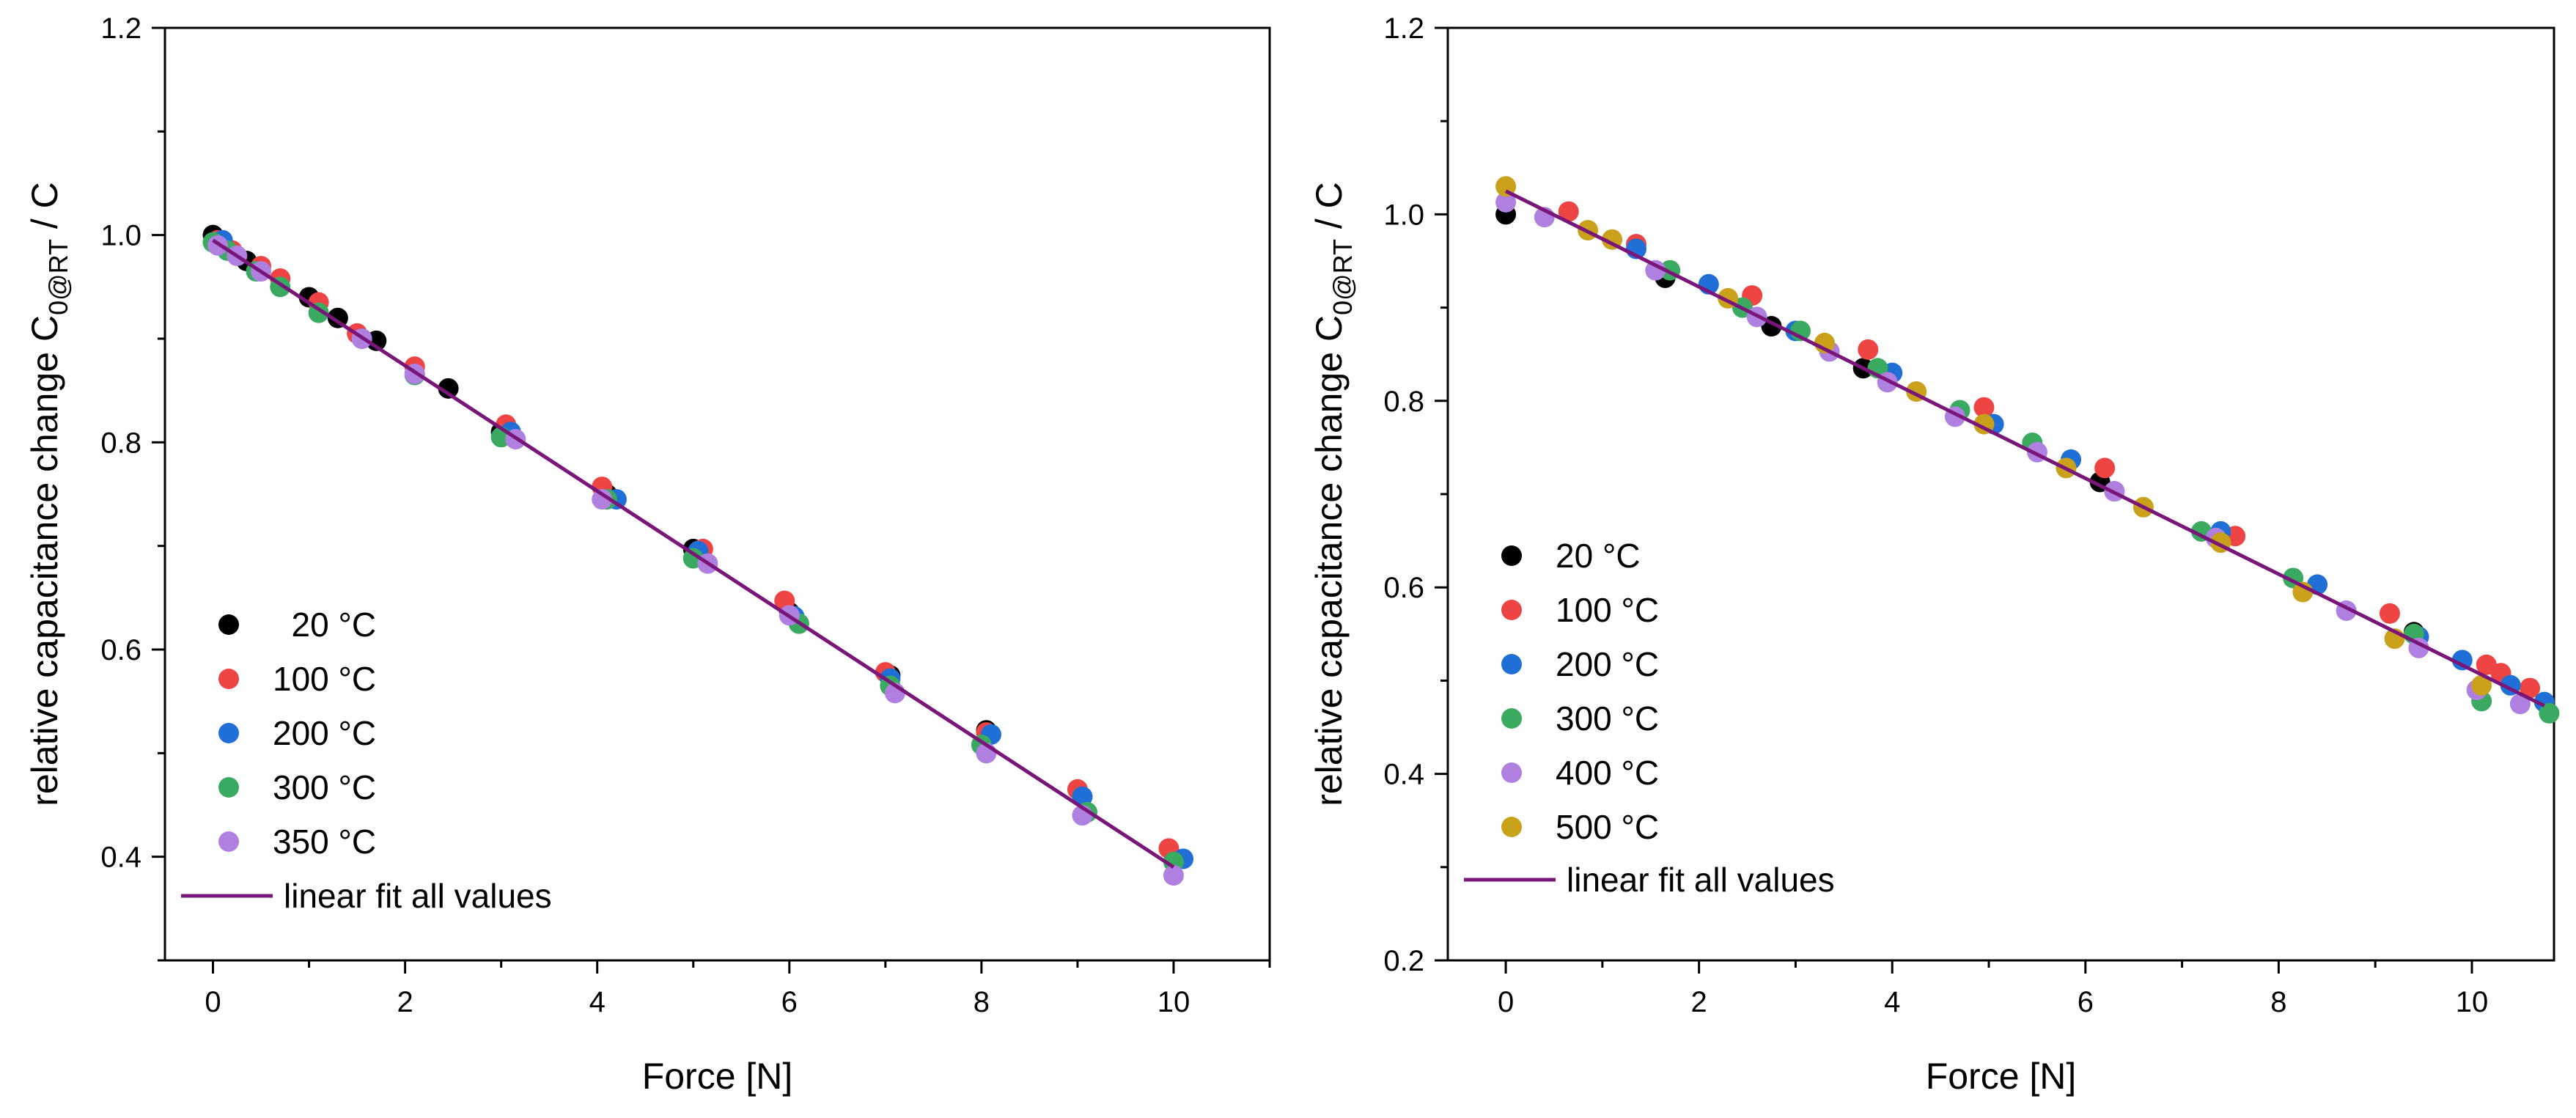 The width and height of the screenshot is (2576, 1118). I want to click on legend-label: 500 °C, so click(1607, 827).